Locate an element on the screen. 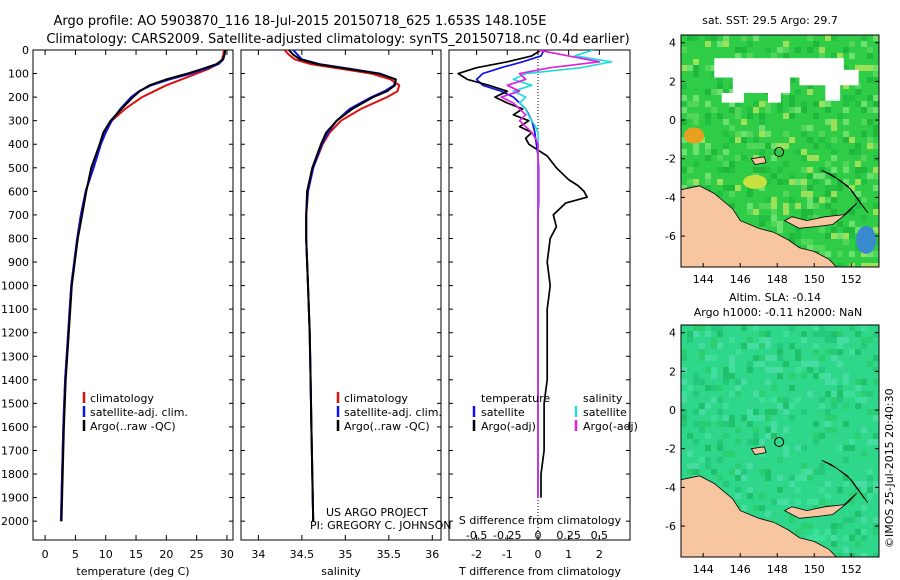 This screenshot has width=900, height=580. float-position-marker is located at coordinates (779, 152).